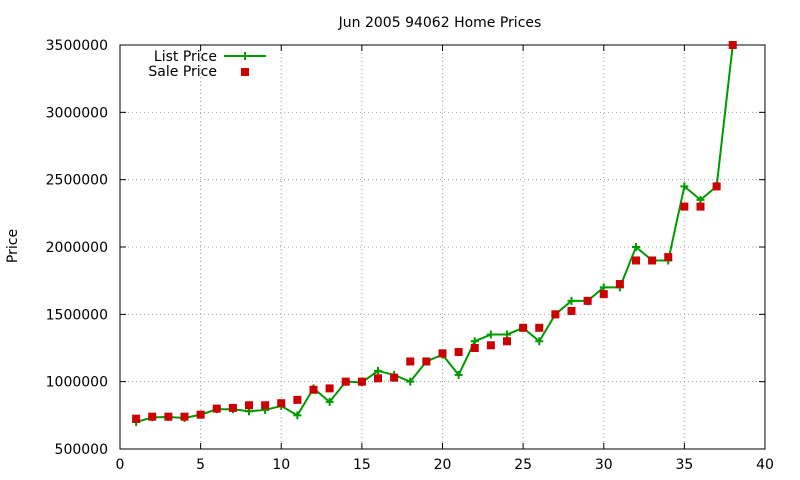 The width and height of the screenshot is (800, 480). Describe the element at coordinates (523, 465) in the screenshot. I see `x-tick-label: 25` at that location.